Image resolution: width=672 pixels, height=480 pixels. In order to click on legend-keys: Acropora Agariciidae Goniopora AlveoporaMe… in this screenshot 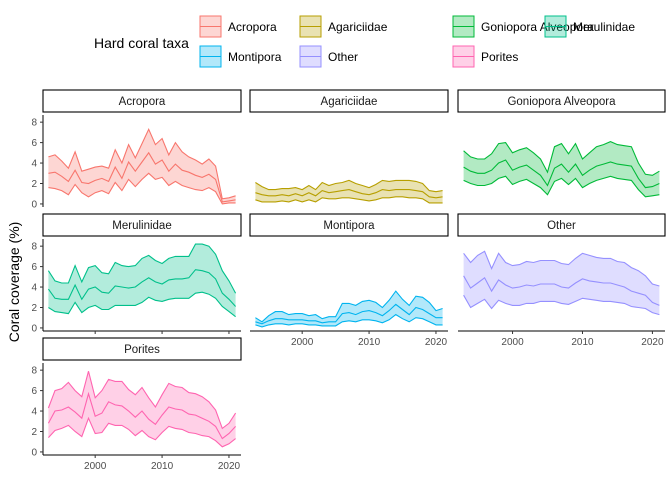, I will do `click(417, 41)`.